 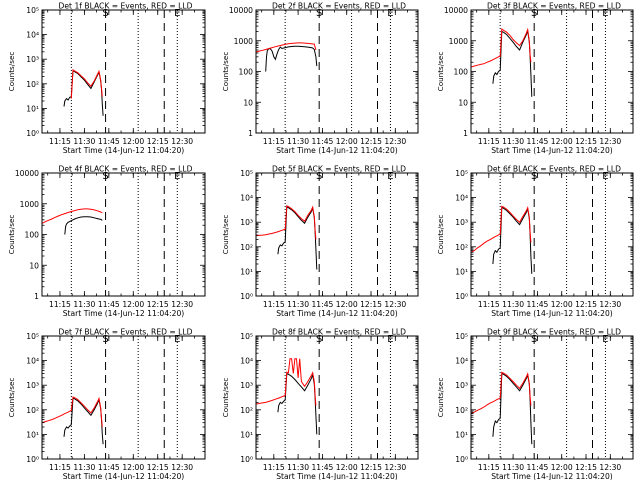 What do you see at coordinates (241, 10) in the screenshot?
I see `y-tick-label: 10000` at bounding box center [241, 10].